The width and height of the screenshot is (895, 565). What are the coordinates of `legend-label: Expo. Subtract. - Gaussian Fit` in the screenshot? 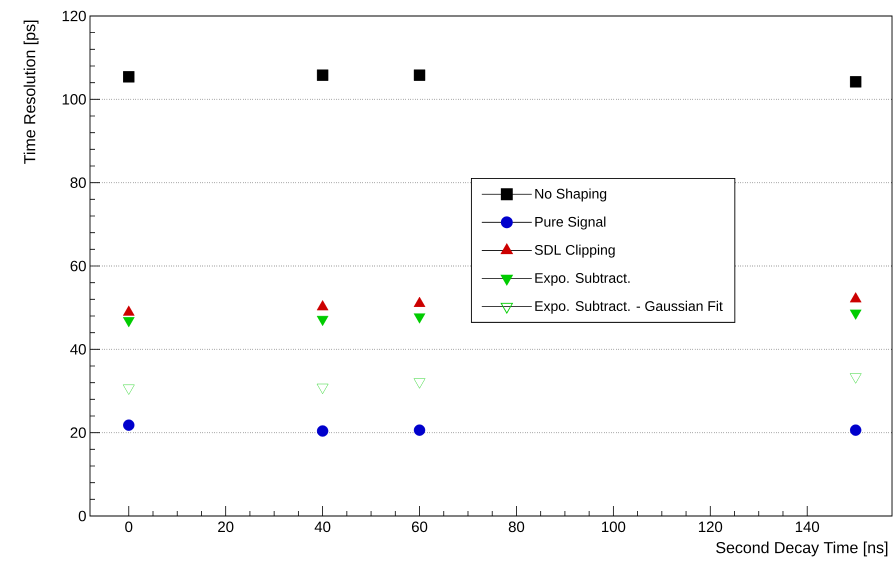 It's located at (629, 307).